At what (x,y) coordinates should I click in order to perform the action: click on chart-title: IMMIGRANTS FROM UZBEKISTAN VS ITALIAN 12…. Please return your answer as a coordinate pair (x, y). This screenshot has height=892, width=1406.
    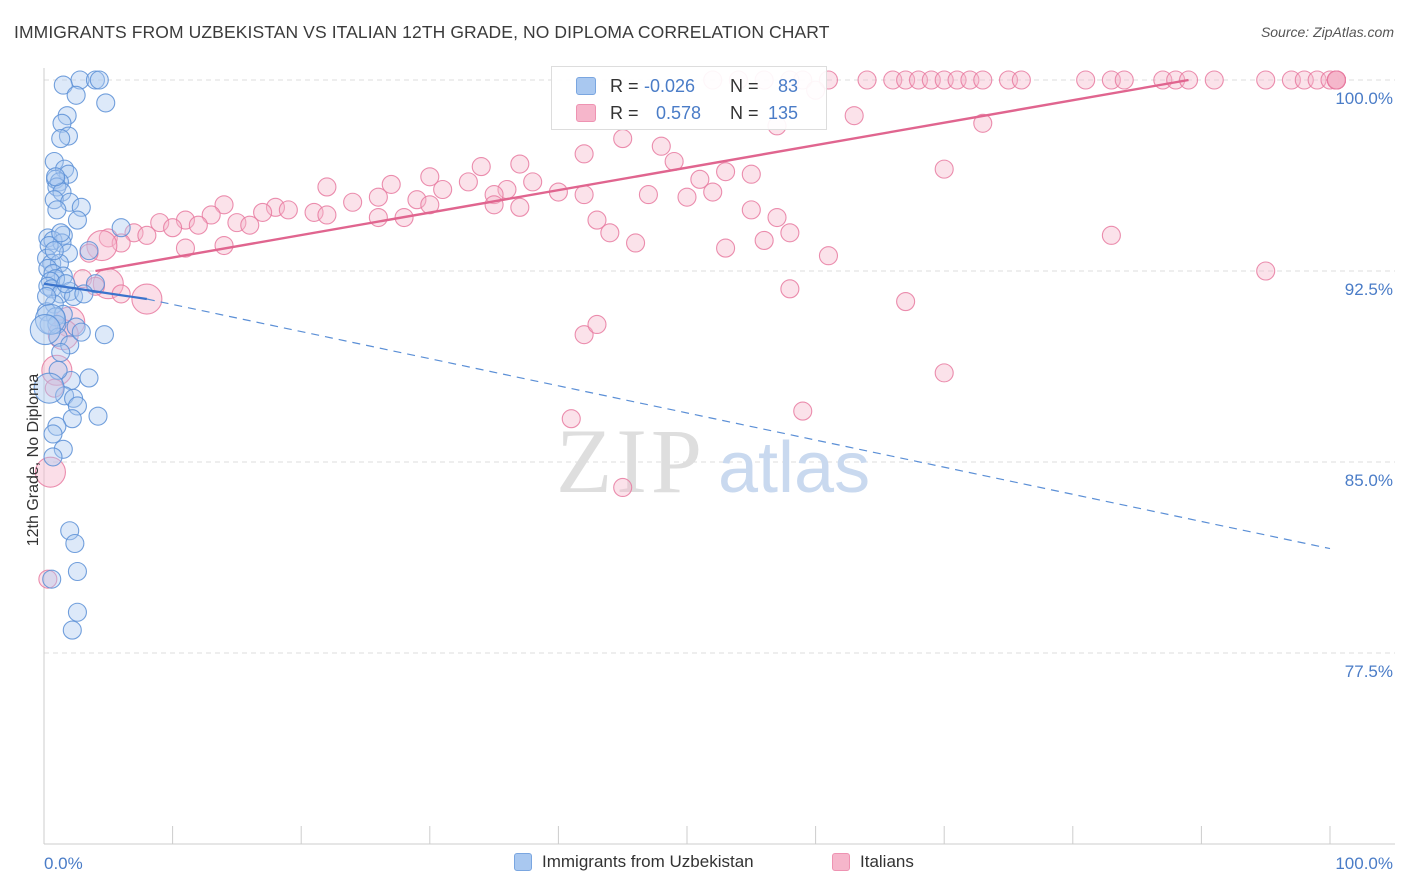
    Looking at the image, I should click on (422, 32).